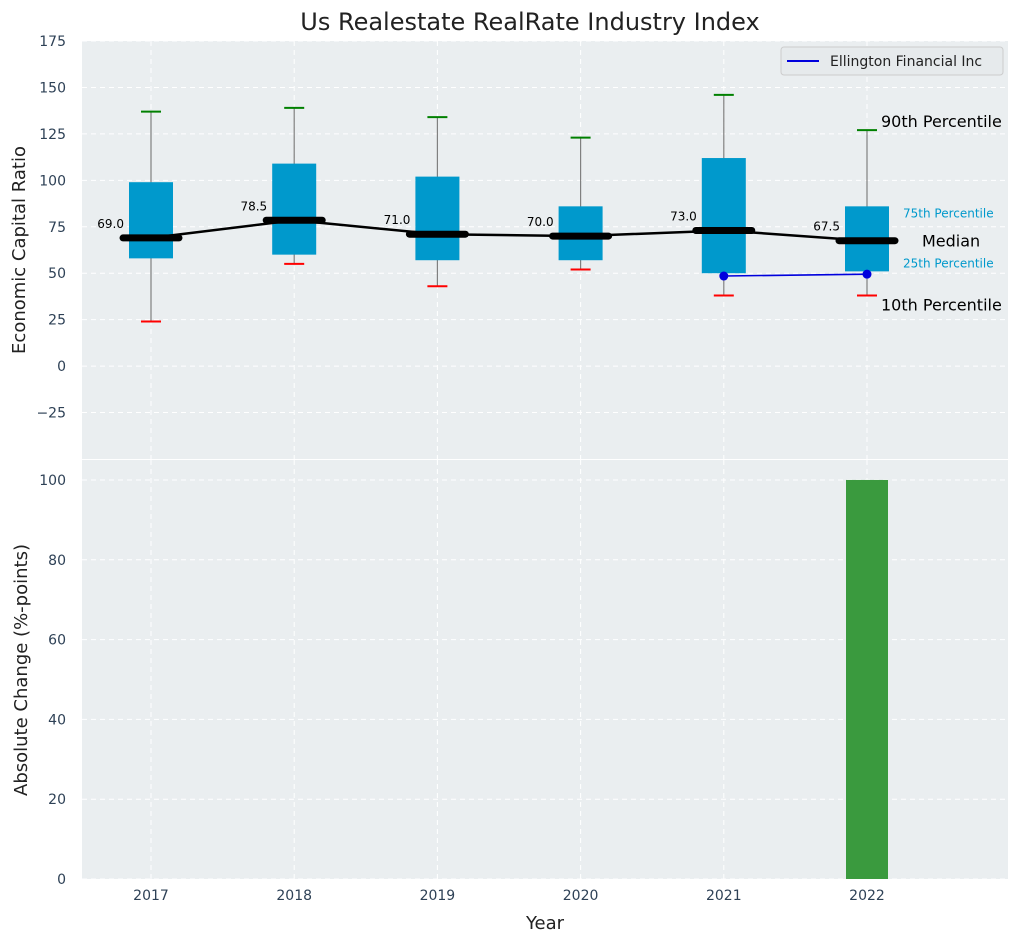 This screenshot has width=1019, height=946. What do you see at coordinates (724, 896) in the screenshot?
I see `x-tick-label: 2021` at bounding box center [724, 896].